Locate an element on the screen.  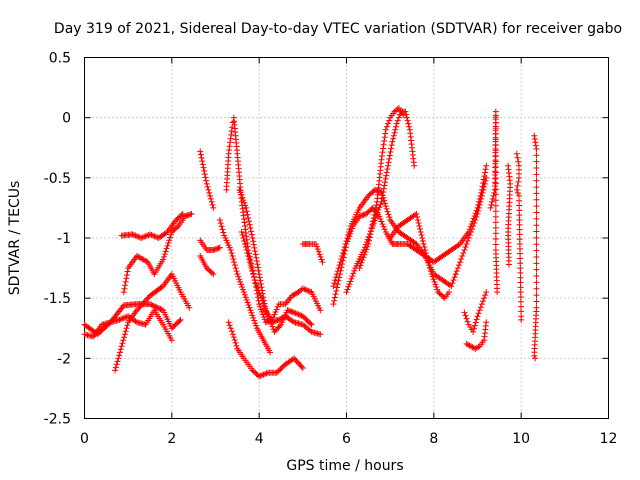
x-tick-label: 10 is located at coordinates (521, 439).